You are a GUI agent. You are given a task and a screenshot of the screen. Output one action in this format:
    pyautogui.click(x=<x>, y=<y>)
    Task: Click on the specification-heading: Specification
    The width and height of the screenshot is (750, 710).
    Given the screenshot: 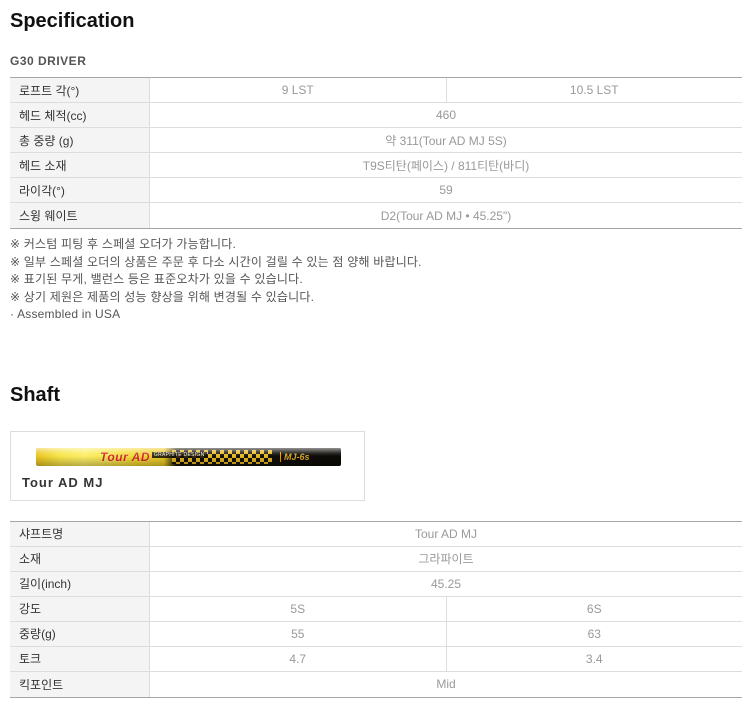 What is the action you would take?
    pyautogui.click(x=72, y=21)
    